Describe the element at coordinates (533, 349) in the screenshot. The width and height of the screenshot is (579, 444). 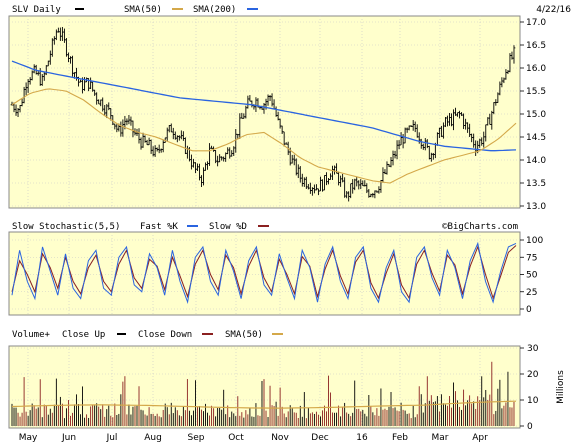
I see `volume-tick-label: 30` at that location.